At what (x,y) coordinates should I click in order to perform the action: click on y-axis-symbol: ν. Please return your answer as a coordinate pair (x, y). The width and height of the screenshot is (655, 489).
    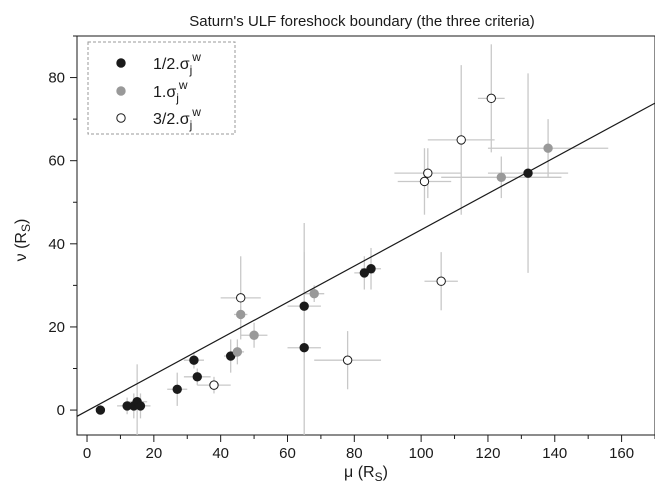
    Looking at the image, I should click on (21, 257).